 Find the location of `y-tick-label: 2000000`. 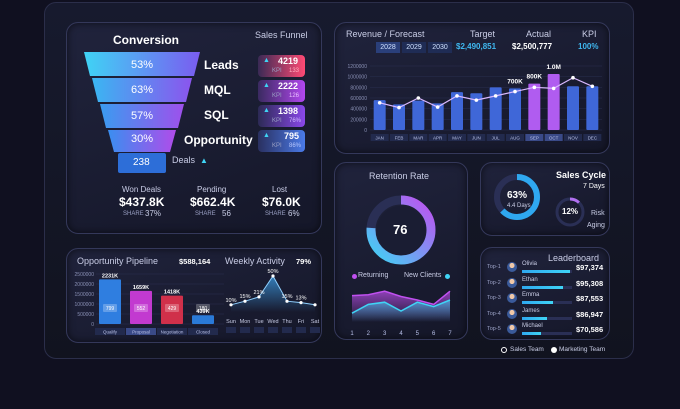

y-tick-label: 2000000 is located at coordinates (85, 285).